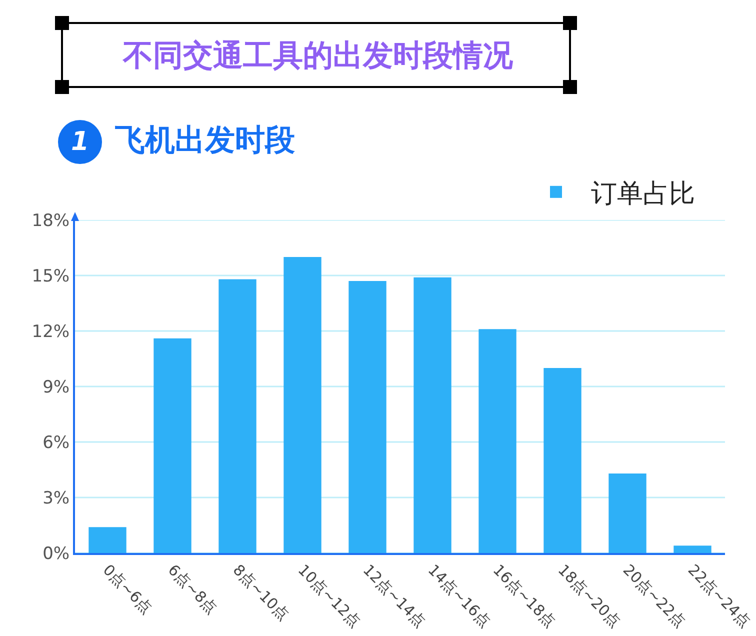 Image resolution: width=756 pixels, height=636 pixels. I want to click on y-tick-label: 15%, so click(51, 276).